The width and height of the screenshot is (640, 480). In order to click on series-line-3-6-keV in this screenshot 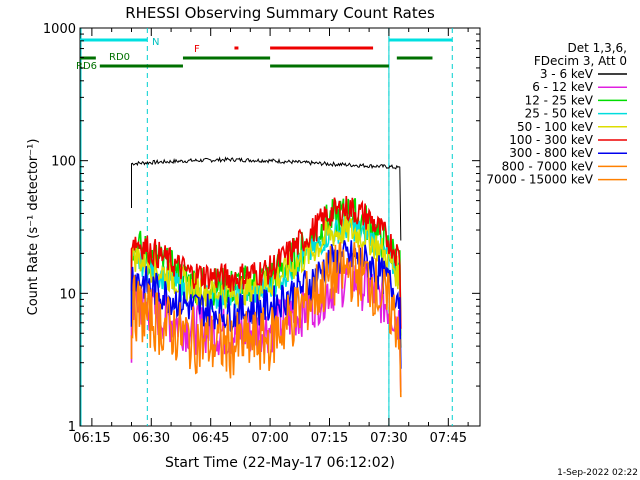, I will do `click(266, 198)`.